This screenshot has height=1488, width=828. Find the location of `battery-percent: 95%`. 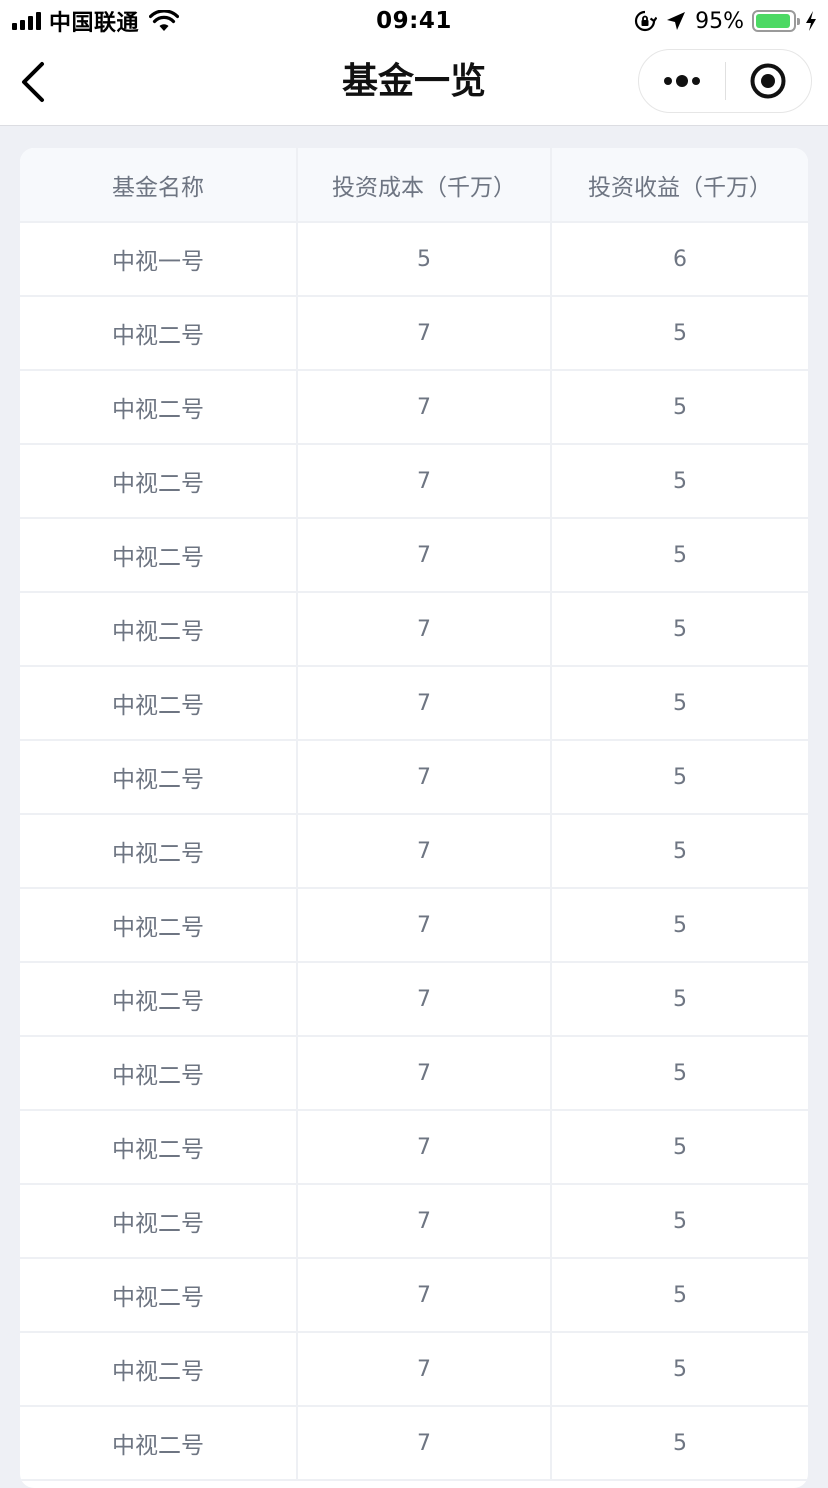

battery-percent: 95% is located at coordinates (719, 21).